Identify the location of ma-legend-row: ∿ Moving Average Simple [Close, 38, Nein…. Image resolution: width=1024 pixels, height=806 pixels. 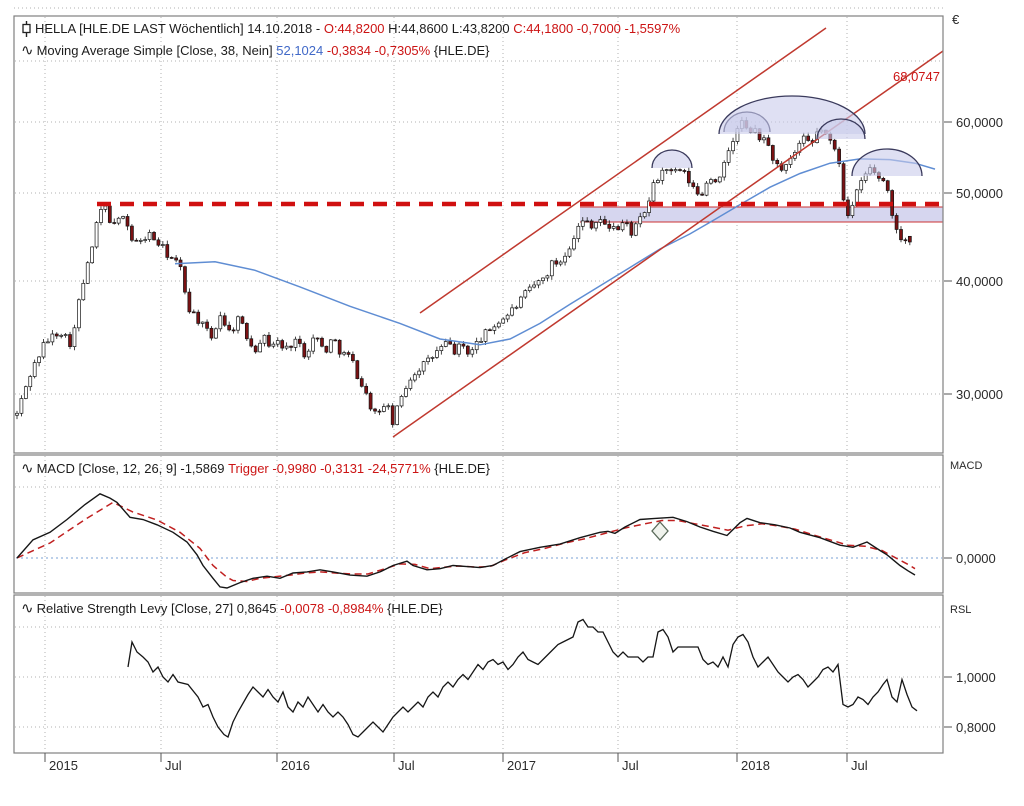
(255, 51).